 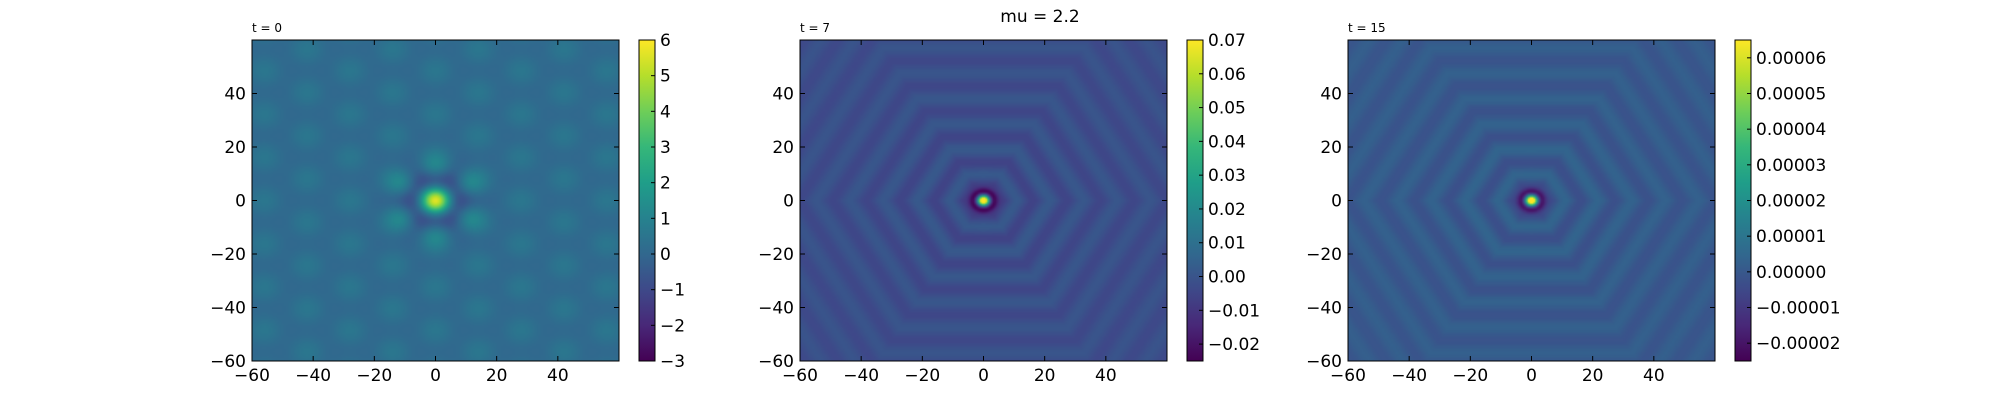 What do you see at coordinates (1791, 166) in the screenshot?
I see `colorbar-tick-label: 0.00003` at bounding box center [1791, 166].